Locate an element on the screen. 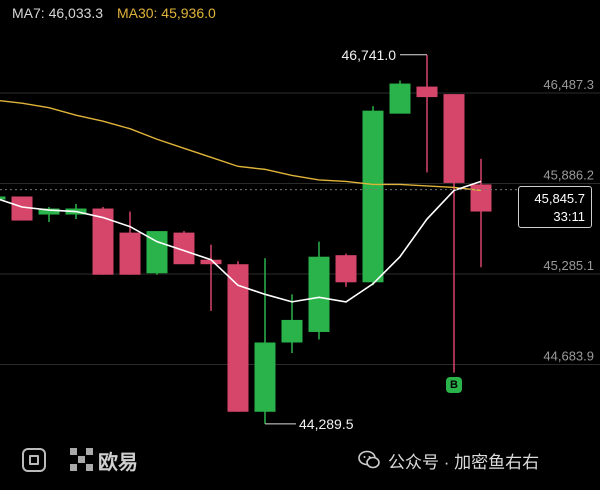 This screenshot has height=490, width=600. current-price: 45,845.7 is located at coordinates (559, 198).